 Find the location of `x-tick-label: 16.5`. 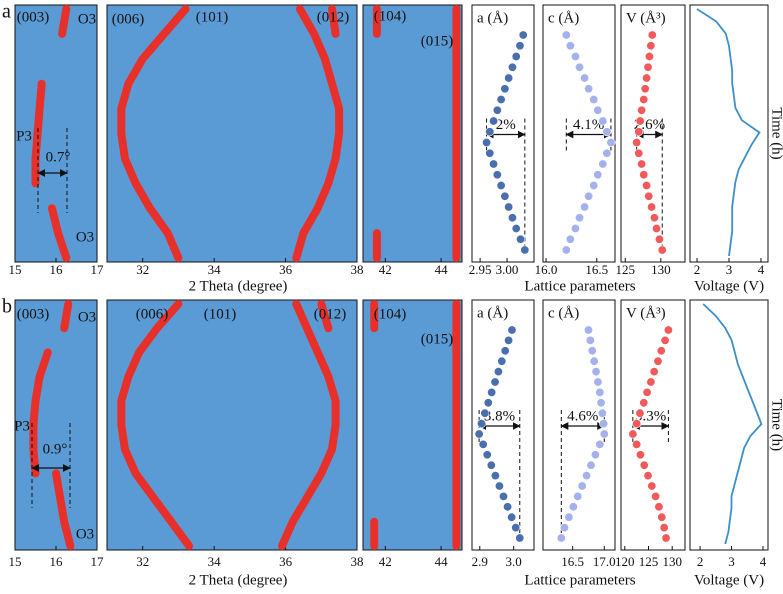

x-tick-label: 16.5 is located at coordinates (572, 561).